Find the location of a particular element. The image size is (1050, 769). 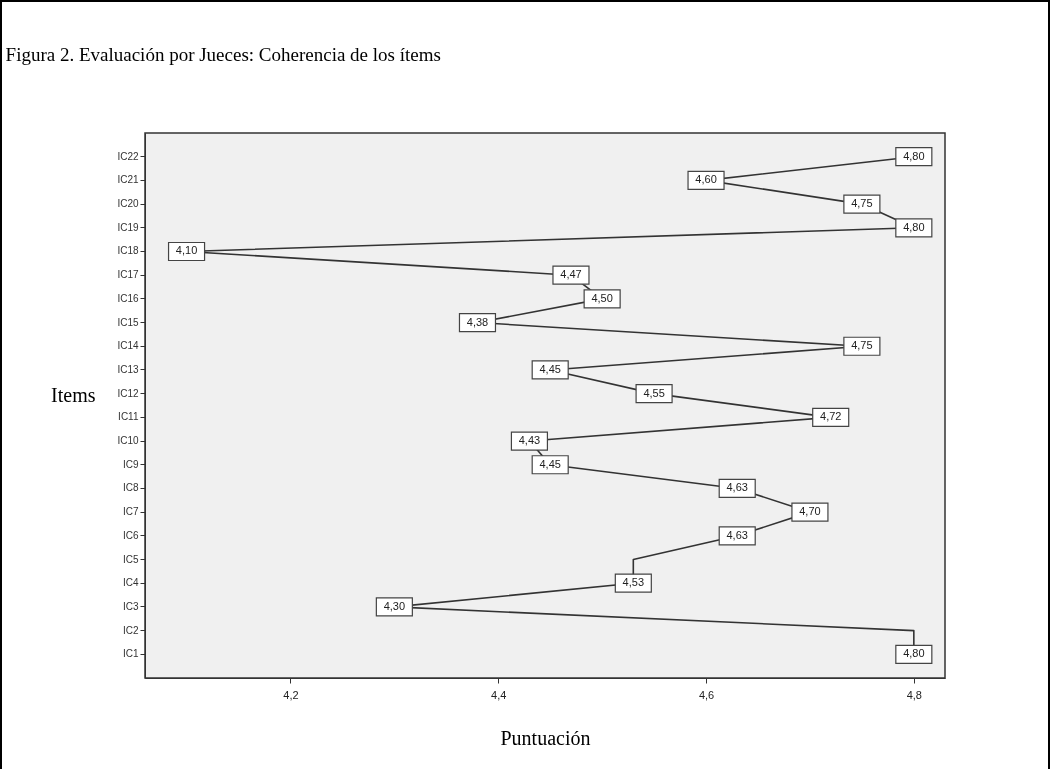

x-tick-label: 4,8 is located at coordinates (914, 694).